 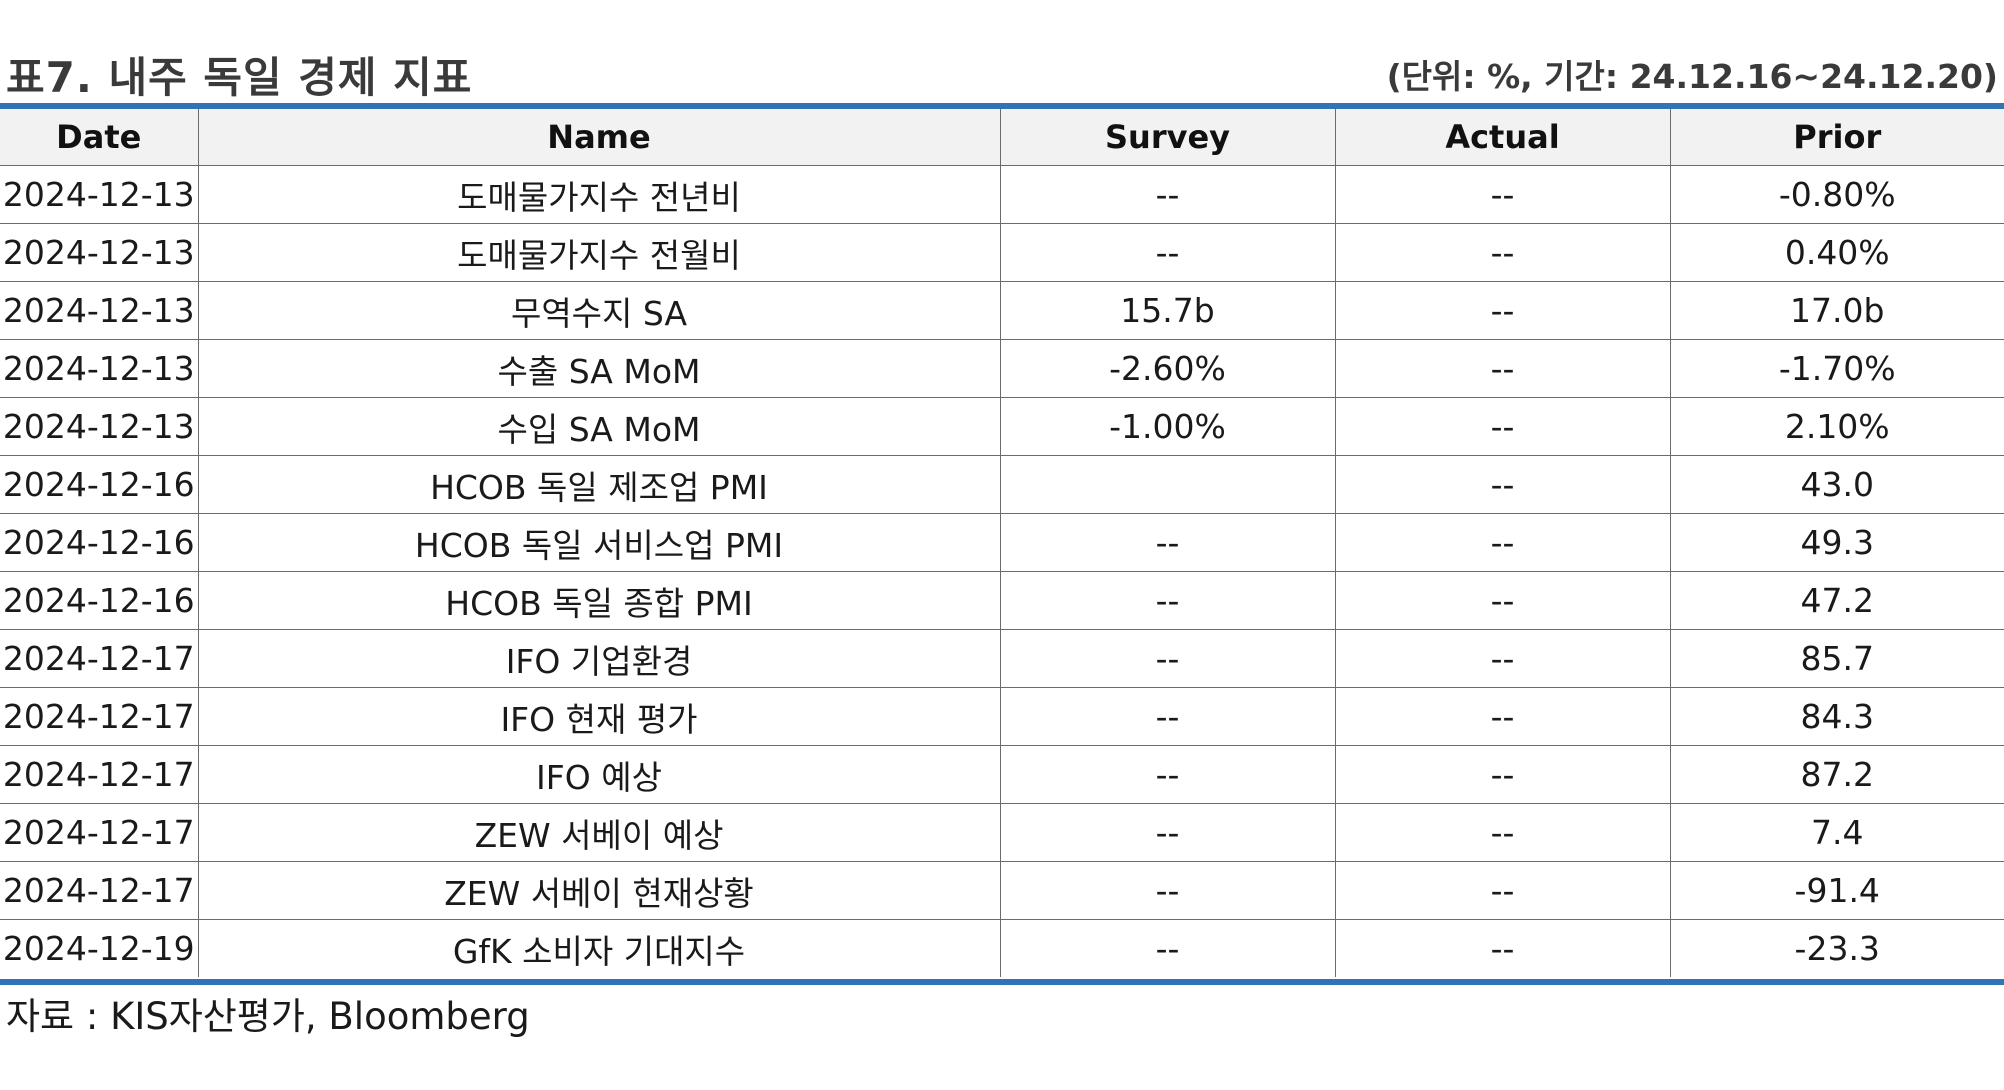 I want to click on unit-note: (단위: %, 기간: 24.12.16~24.12.20), so click(x=1692, y=76).